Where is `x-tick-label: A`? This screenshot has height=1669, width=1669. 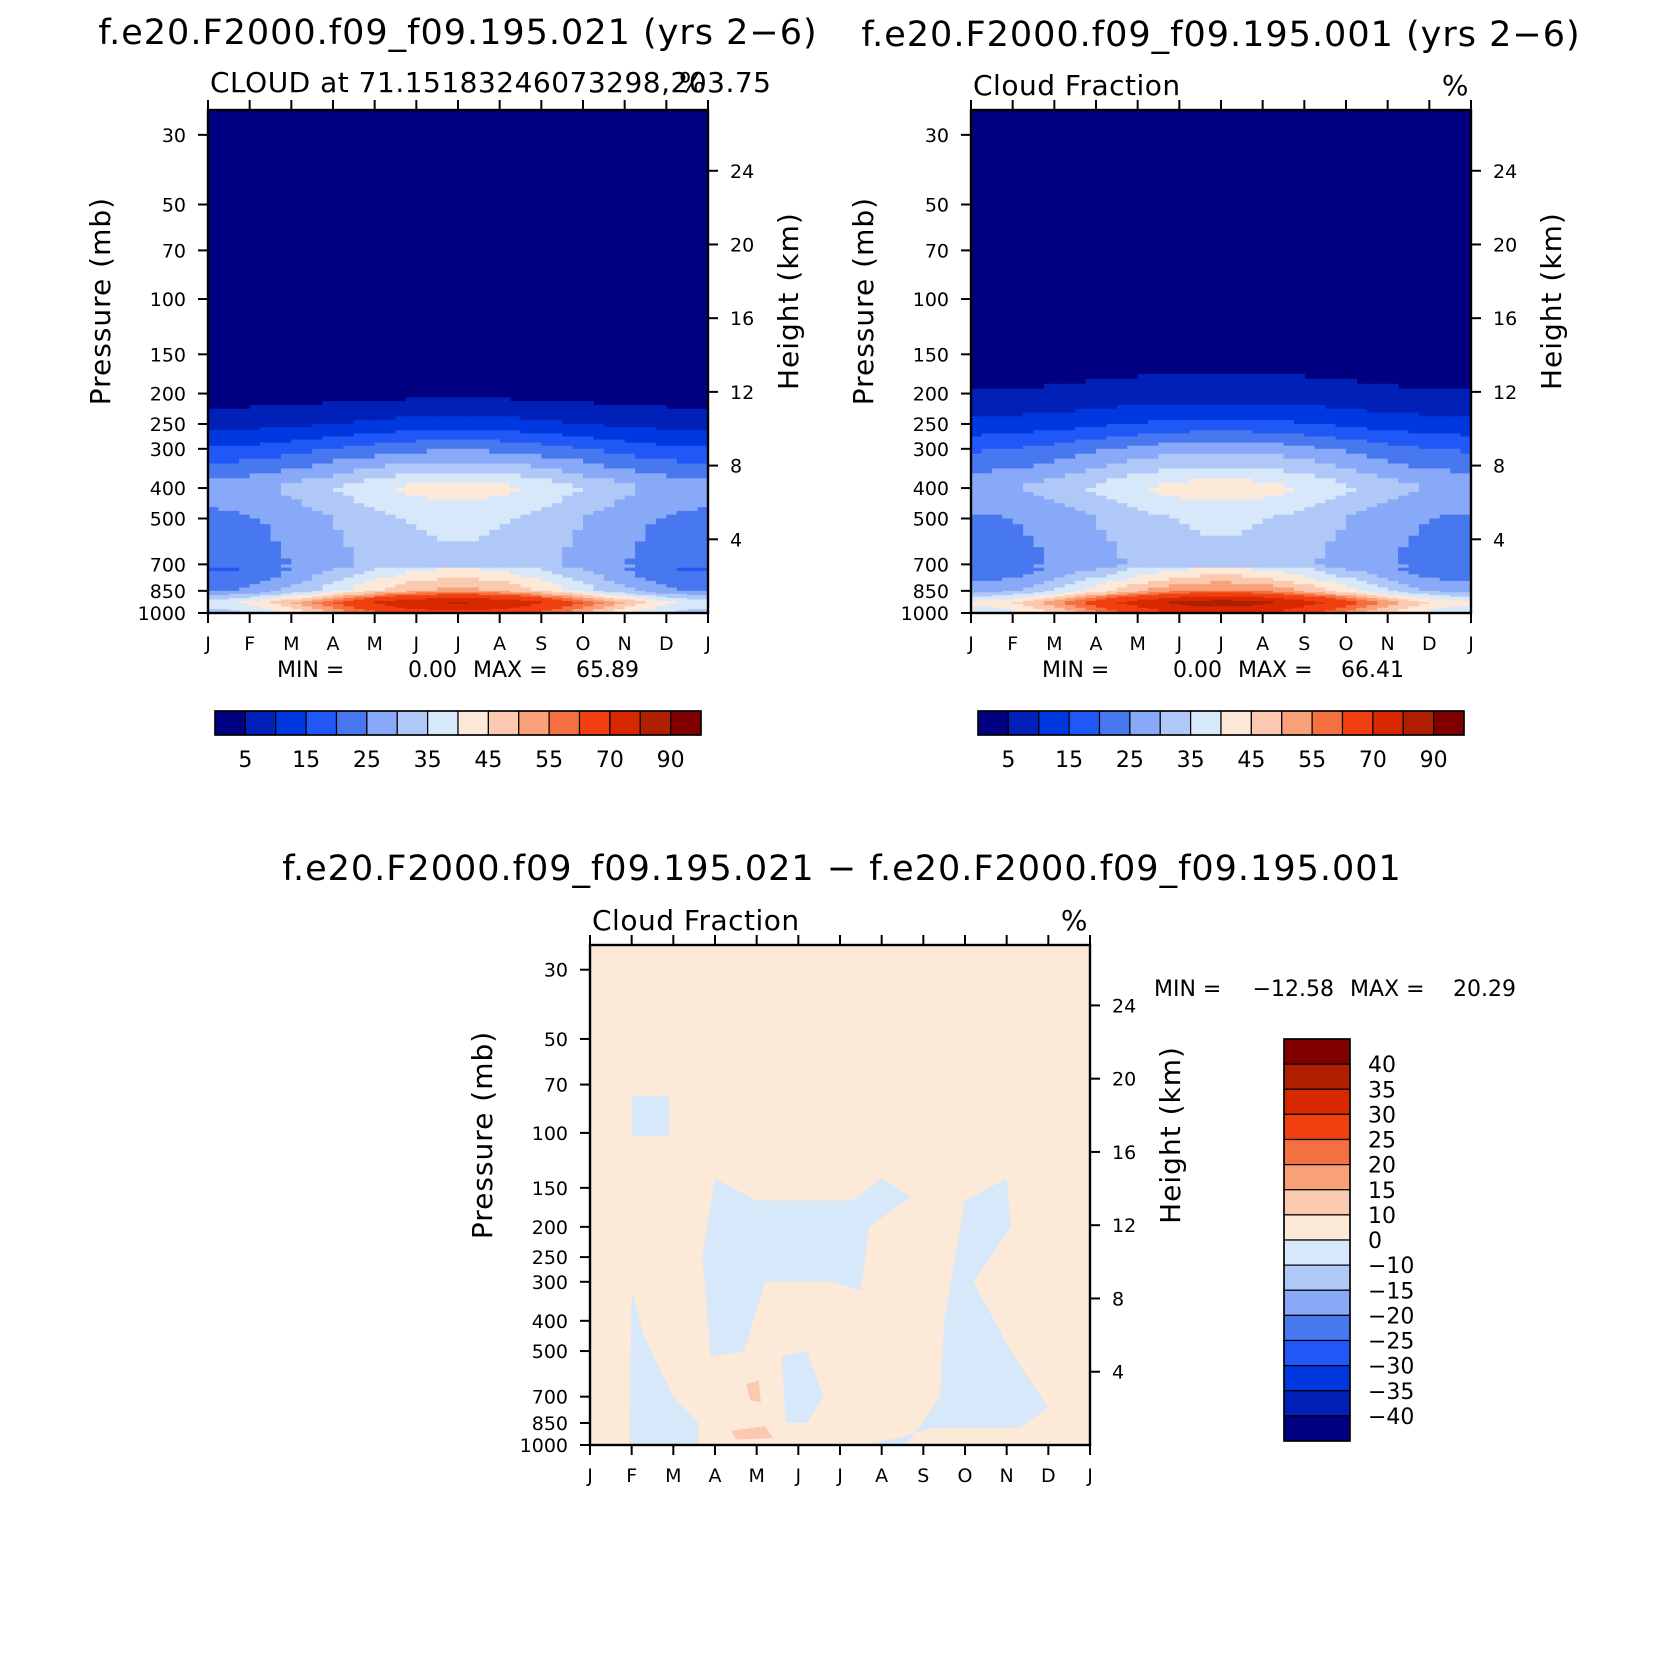 x-tick-label: A is located at coordinates (499, 644).